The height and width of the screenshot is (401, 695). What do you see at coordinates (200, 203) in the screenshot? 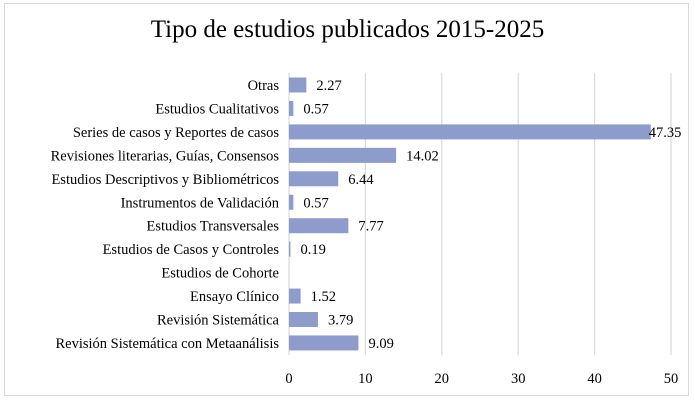
I see `category-label: Instrumentos de Validación` at bounding box center [200, 203].